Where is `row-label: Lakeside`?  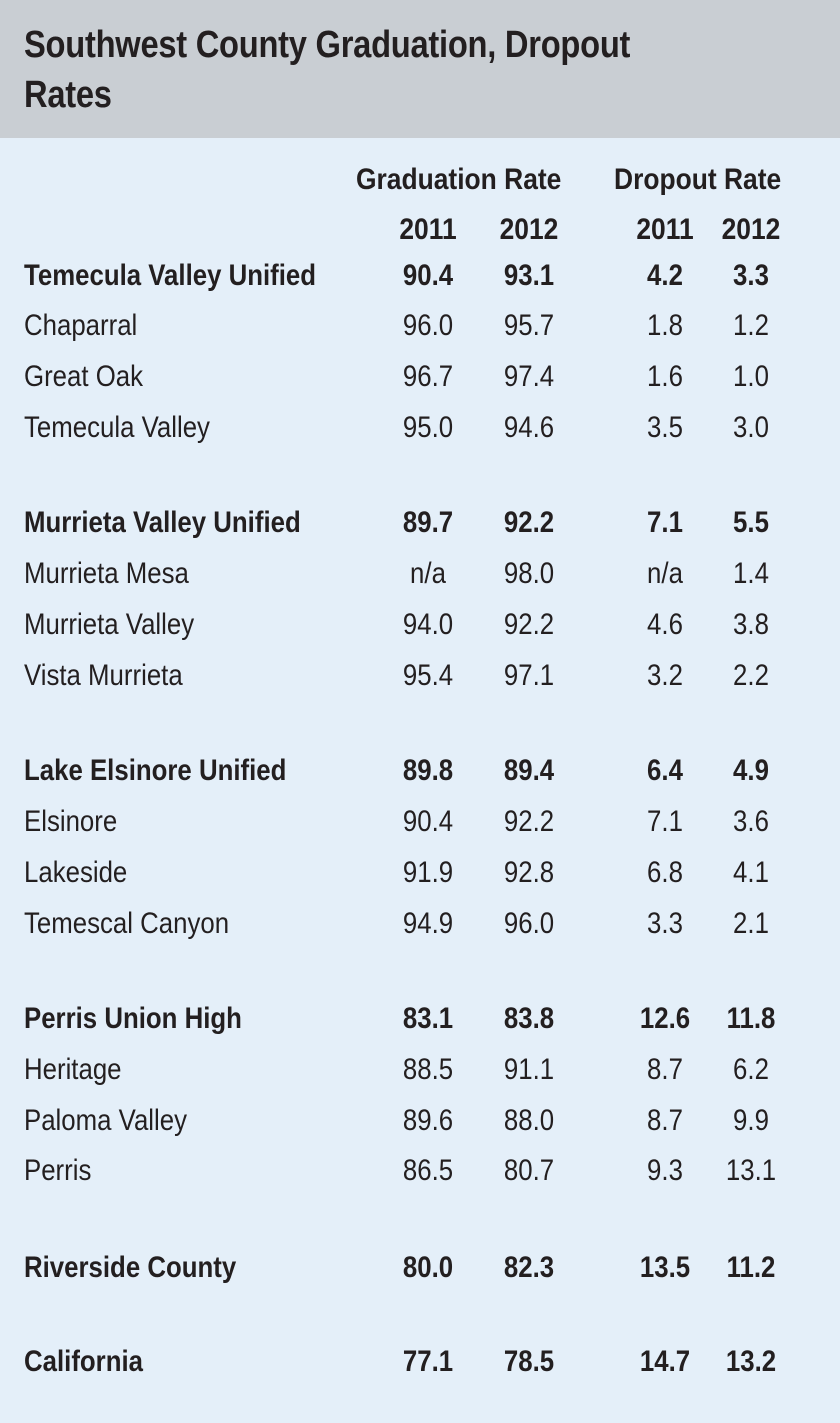 row-label: Lakeside is located at coordinates (76, 872).